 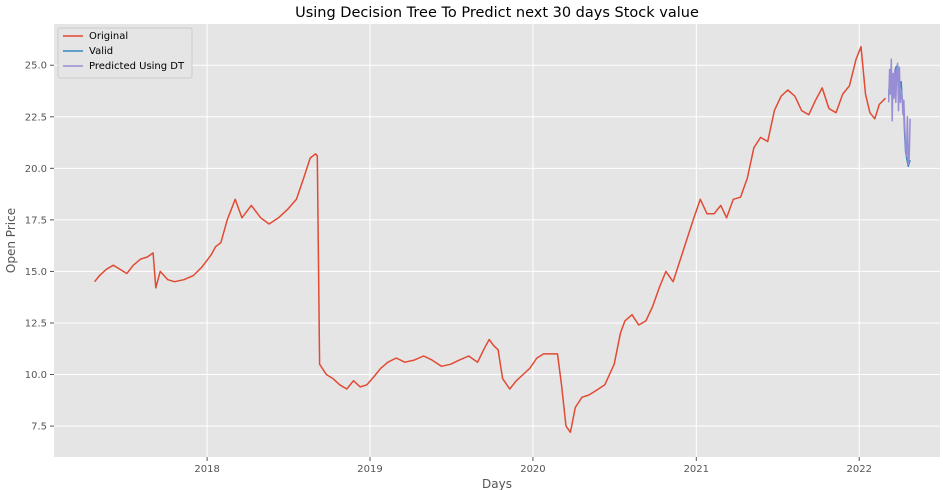 What do you see at coordinates (369, 469) in the screenshot?
I see `x-tick-label: 2019` at bounding box center [369, 469].